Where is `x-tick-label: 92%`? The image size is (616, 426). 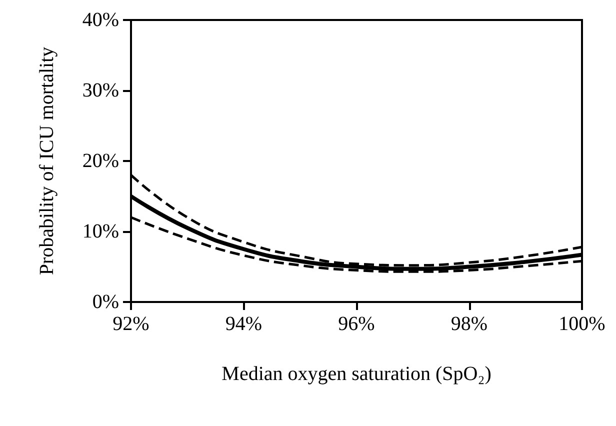 x-tick-label: 92% is located at coordinates (131, 324).